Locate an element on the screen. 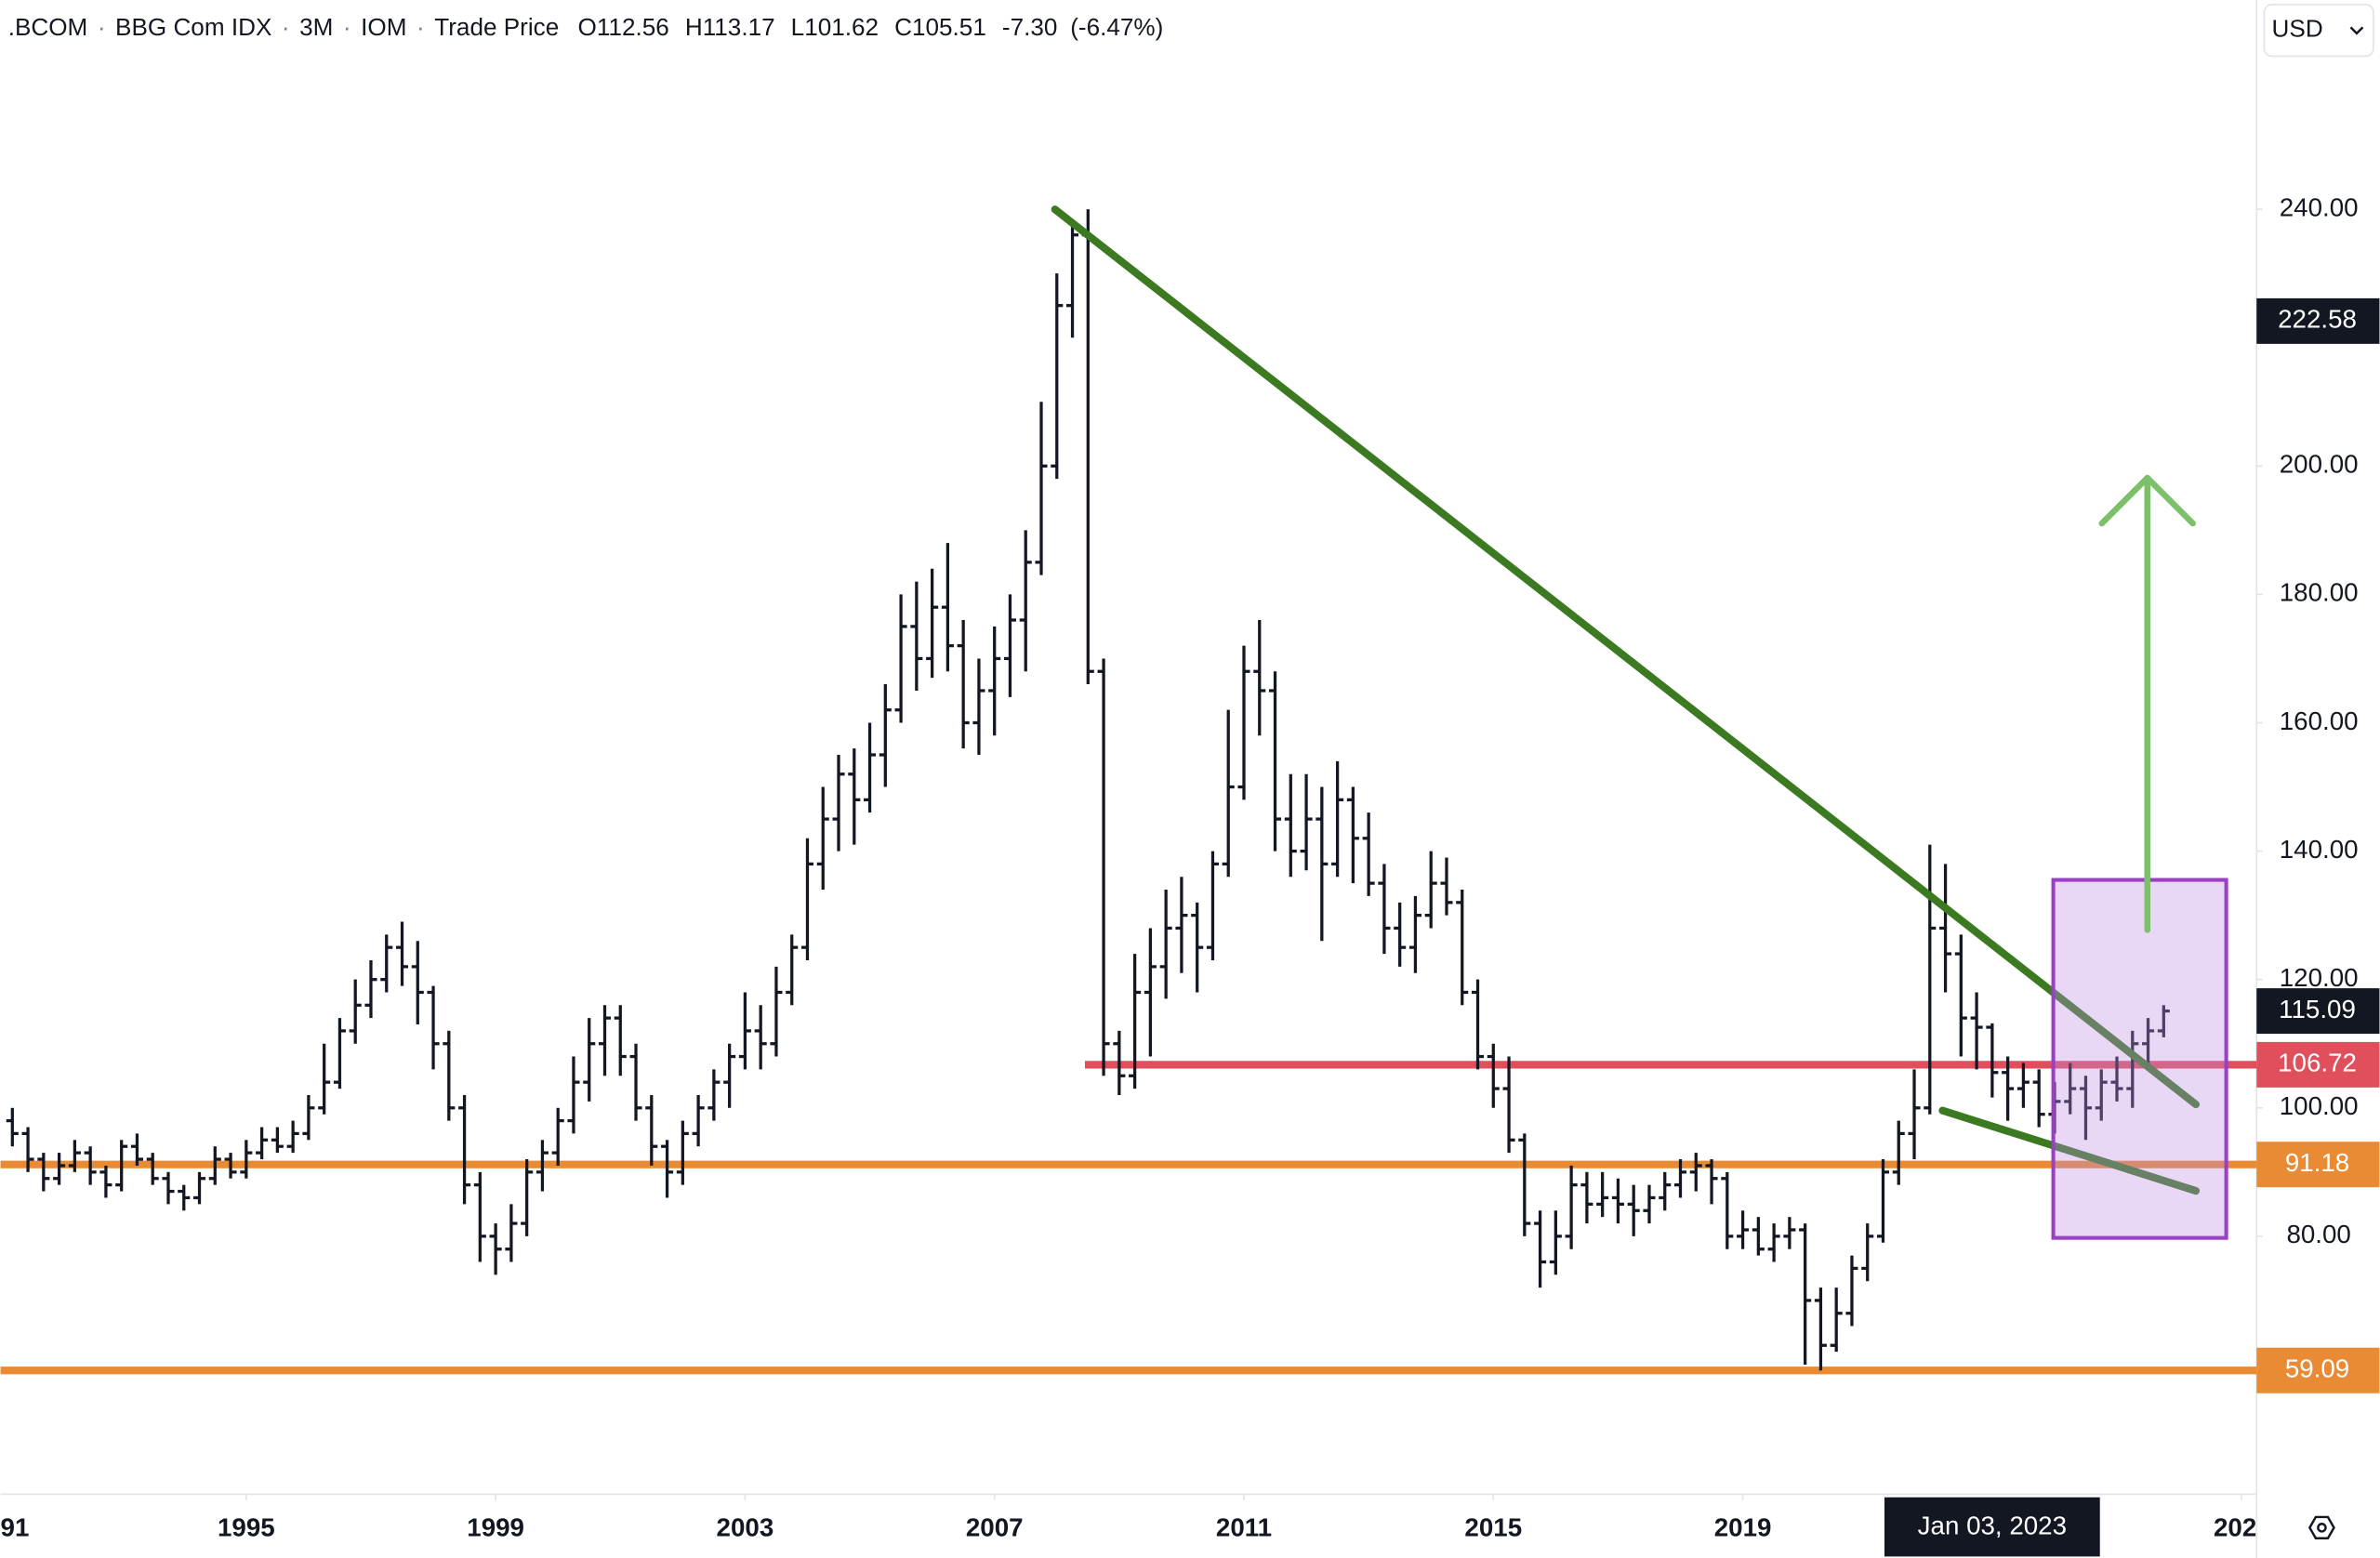 This screenshot has height=1558, width=2380. ohlc-value: 101.62 is located at coordinates (841, 27).